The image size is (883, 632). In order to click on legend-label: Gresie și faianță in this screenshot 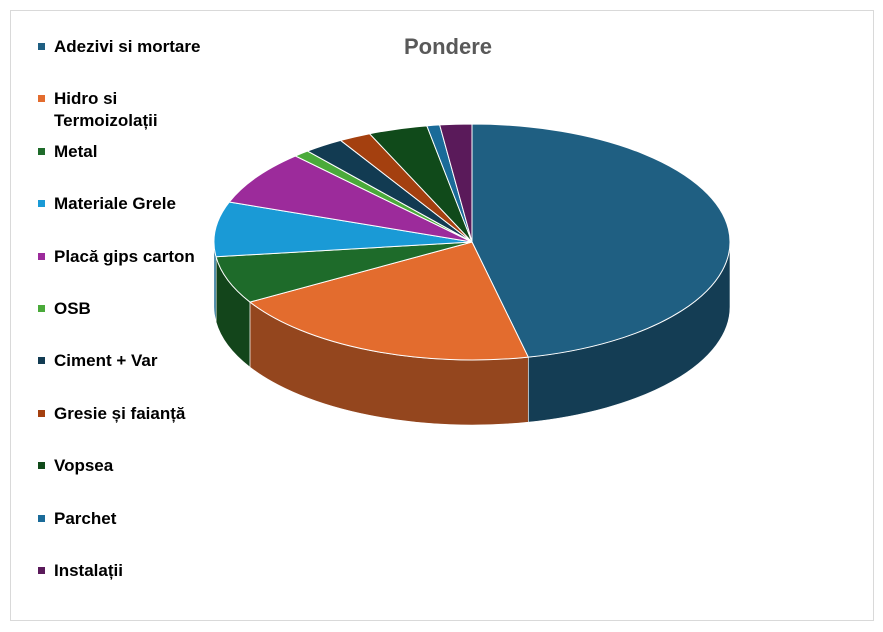, I will do `click(120, 413)`.